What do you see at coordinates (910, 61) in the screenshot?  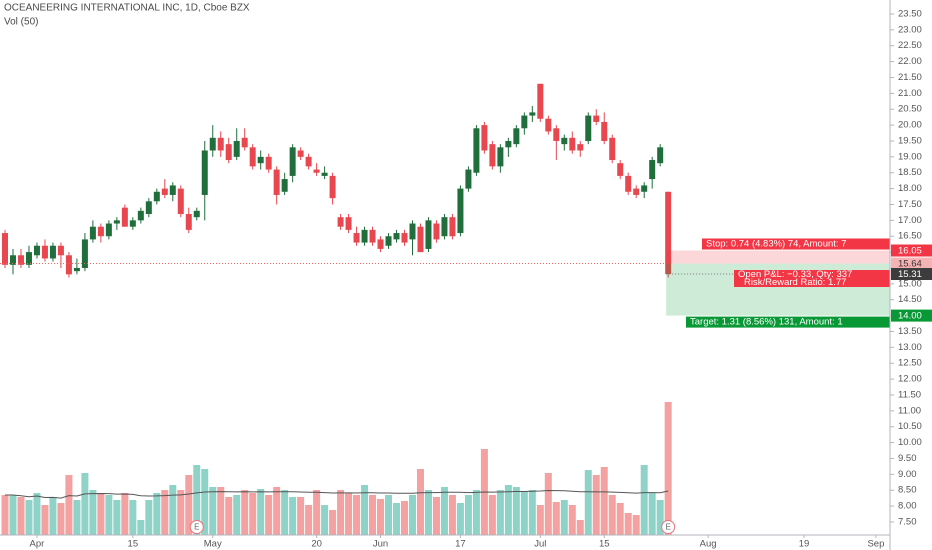 I see `y-tick-label: 22.00` at bounding box center [910, 61].